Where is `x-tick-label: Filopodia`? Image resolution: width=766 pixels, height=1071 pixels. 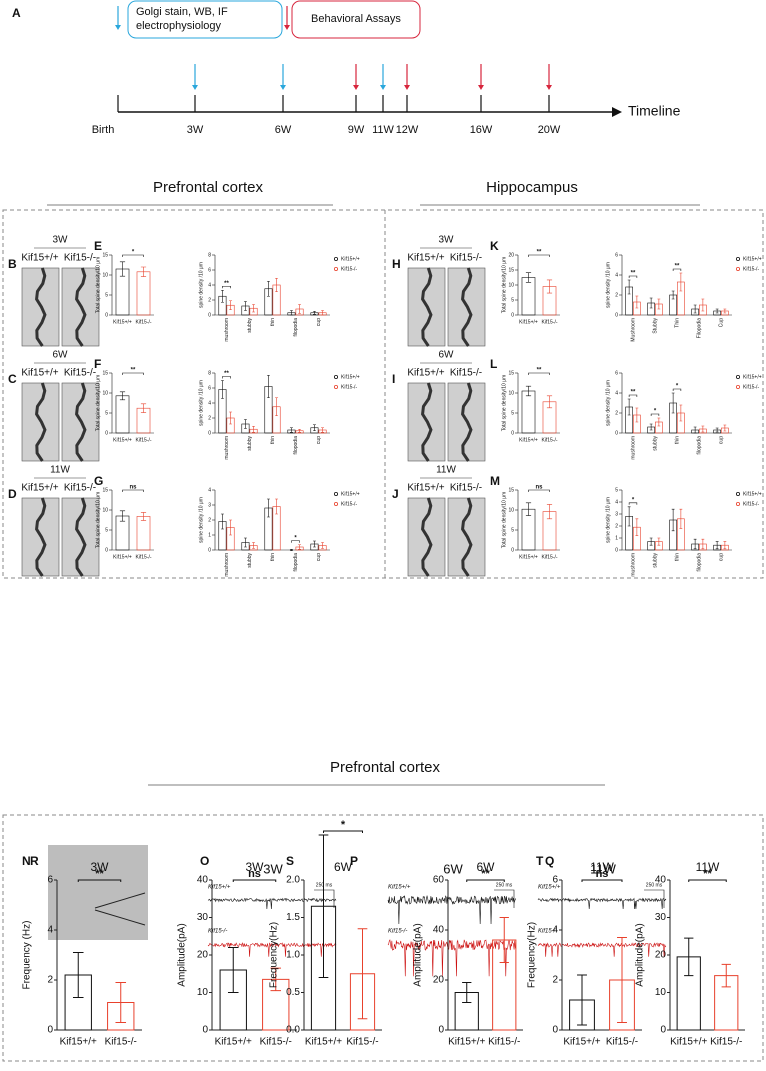
x-tick-label: Filopodia is located at coordinates (699, 328).